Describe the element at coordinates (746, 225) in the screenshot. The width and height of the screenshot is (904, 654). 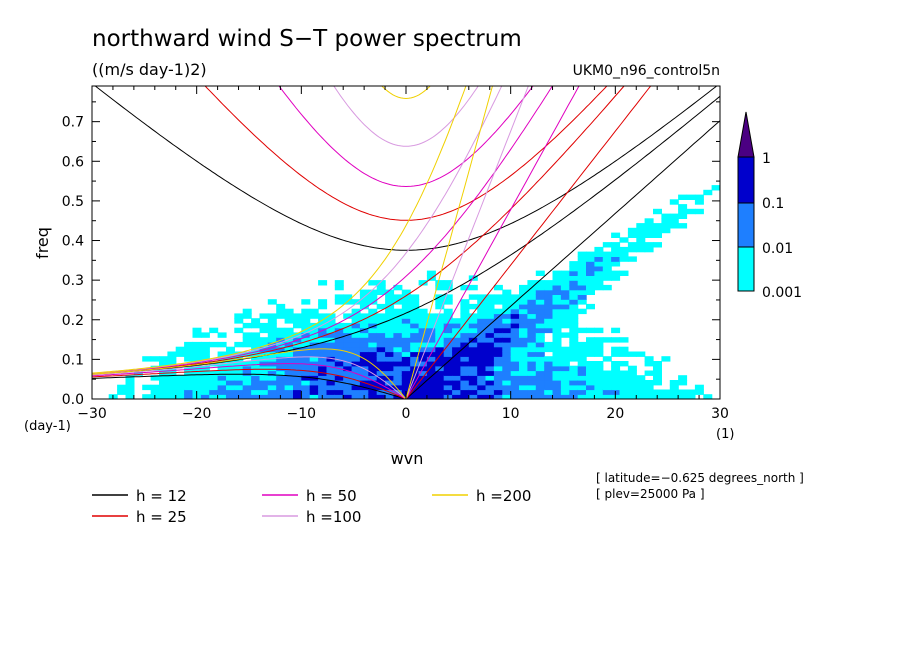
I see `colorbar-segment` at that location.